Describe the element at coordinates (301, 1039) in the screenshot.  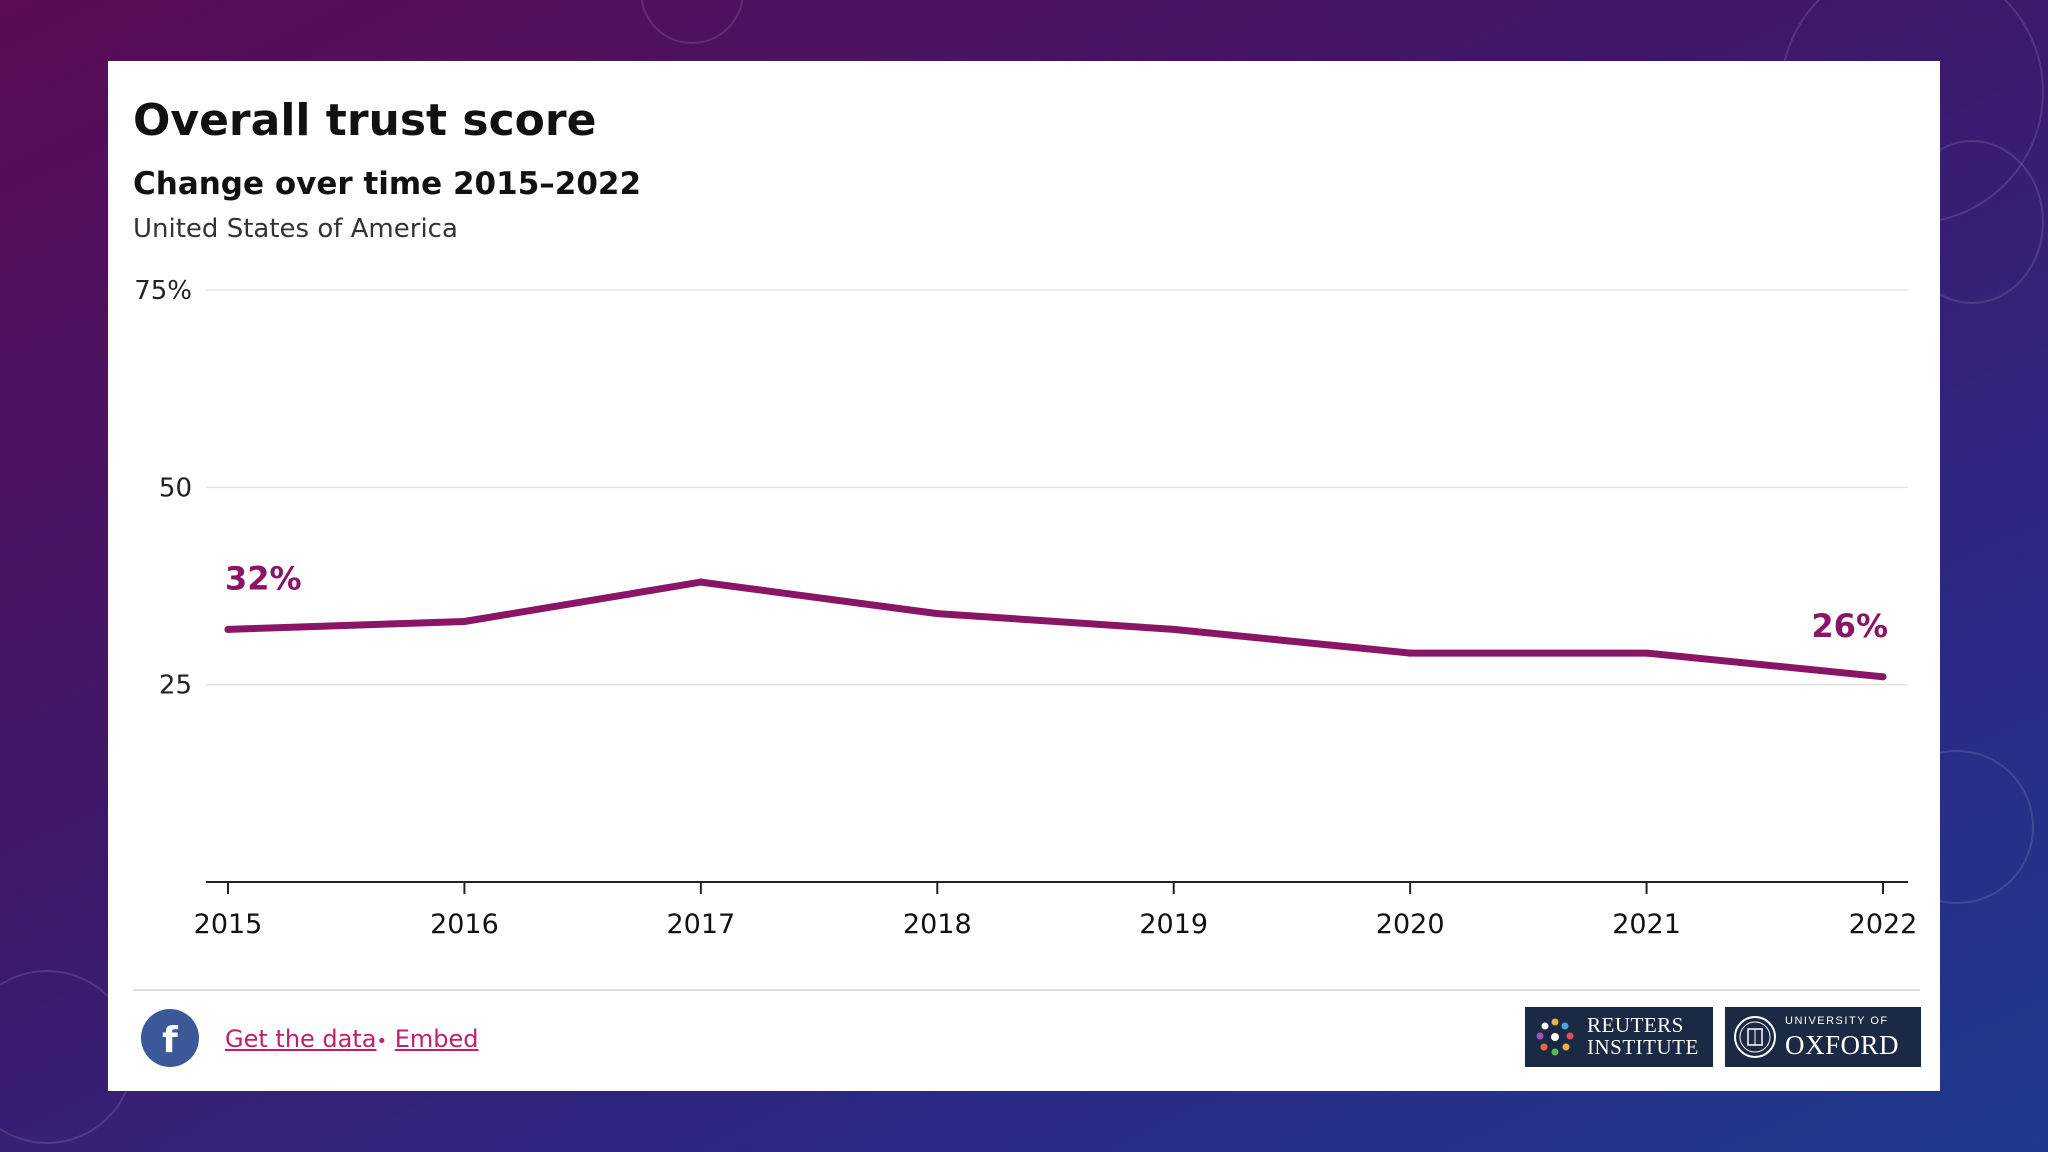
I see `get-the-data-link: Get the data` at that location.